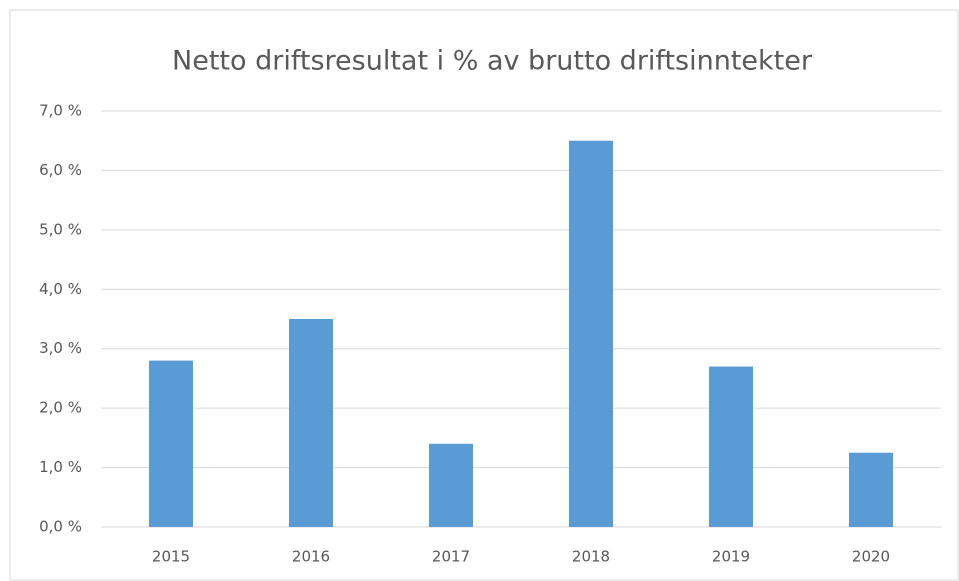  What do you see at coordinates (60, 408) in the screenshot?
I see `y-tick-label: 2,0 %` at bounding box center [60, 408].